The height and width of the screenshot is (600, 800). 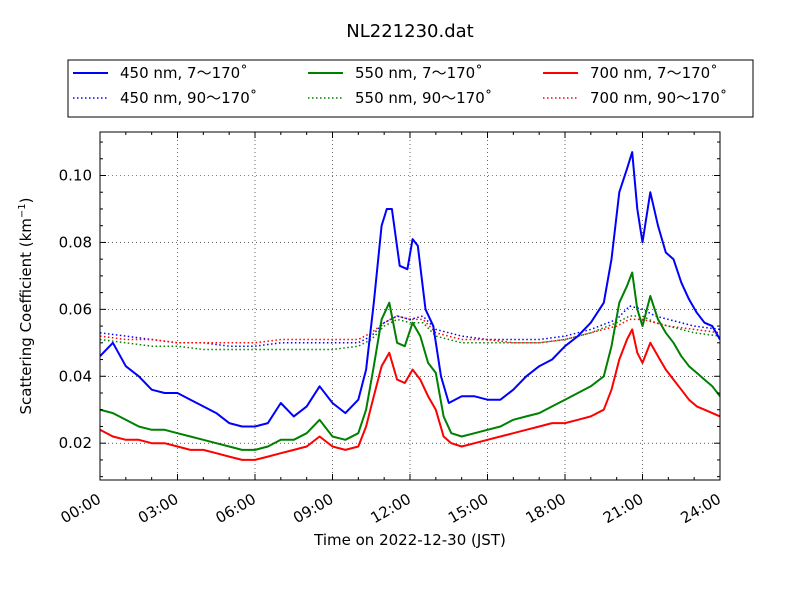 I want to click on x-tick-label: 09:00, so click(x=313, y=508).